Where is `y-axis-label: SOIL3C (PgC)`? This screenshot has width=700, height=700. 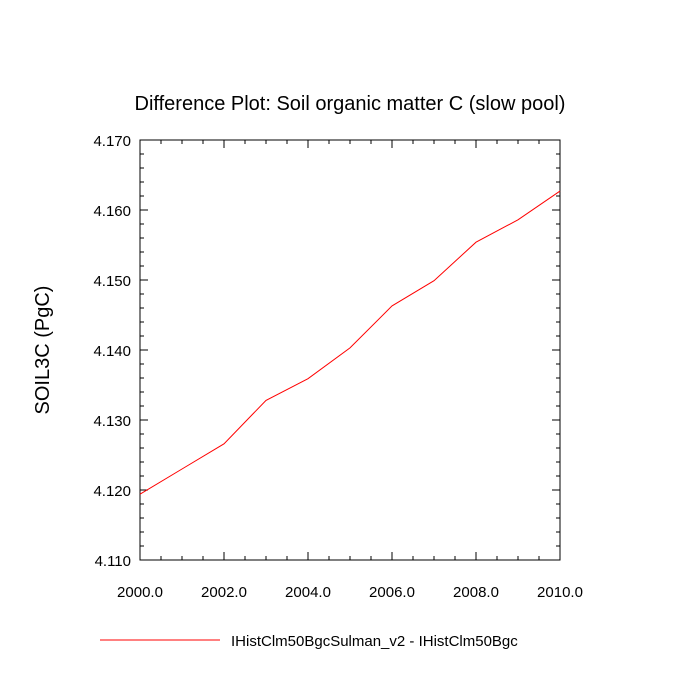
y-axis-label: SOIL3C (PgC) is located at coordinates (43, 350).